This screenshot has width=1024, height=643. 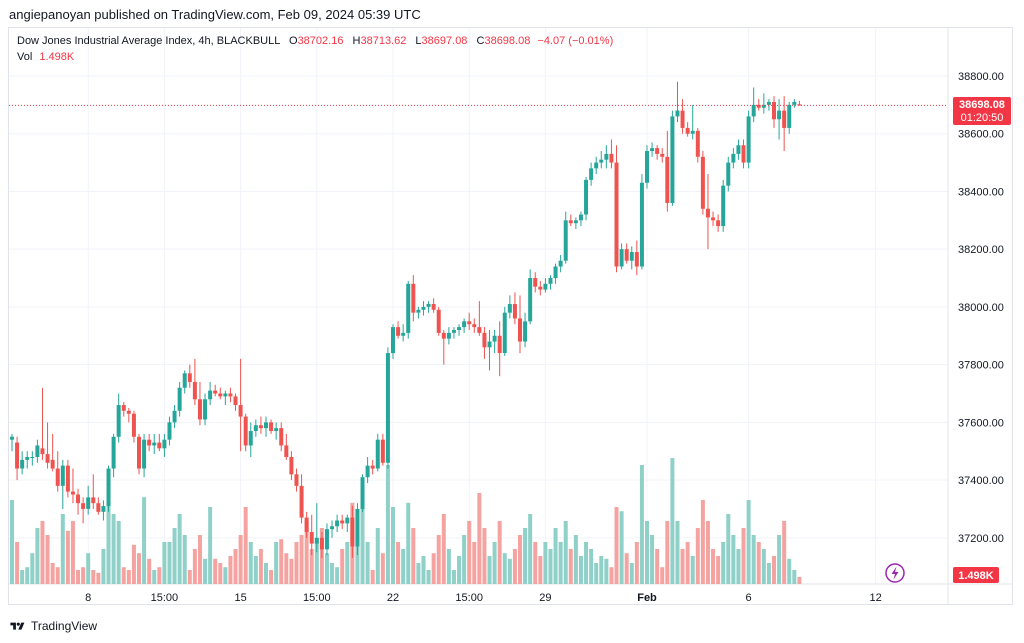 I want to click on axis-badges: 38698.08 01:20:50 1.498K, so click(x=948, y=340).